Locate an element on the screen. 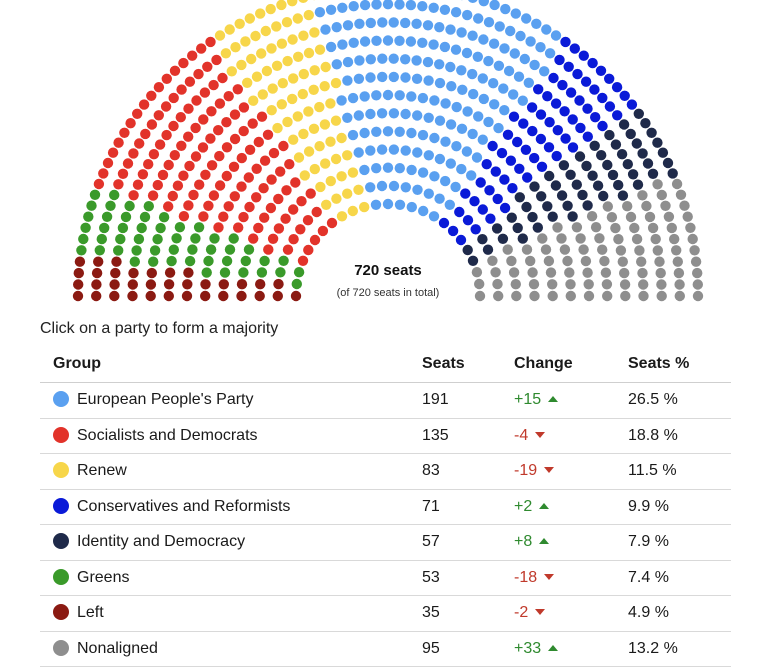  percent-cell: 11.5 % is located at coordinates (679, 472).